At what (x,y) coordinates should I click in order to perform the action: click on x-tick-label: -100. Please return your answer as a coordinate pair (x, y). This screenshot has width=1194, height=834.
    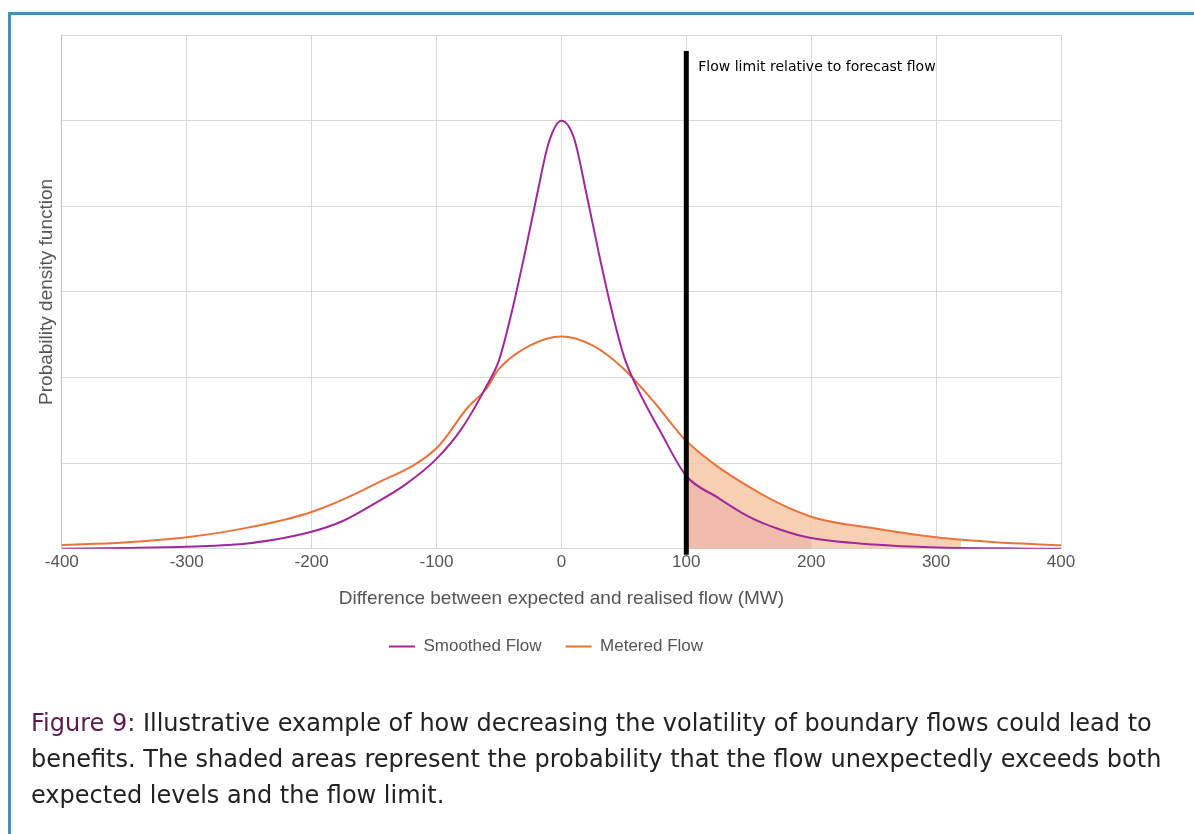
    Looking at the image, I should click on (436, 561).